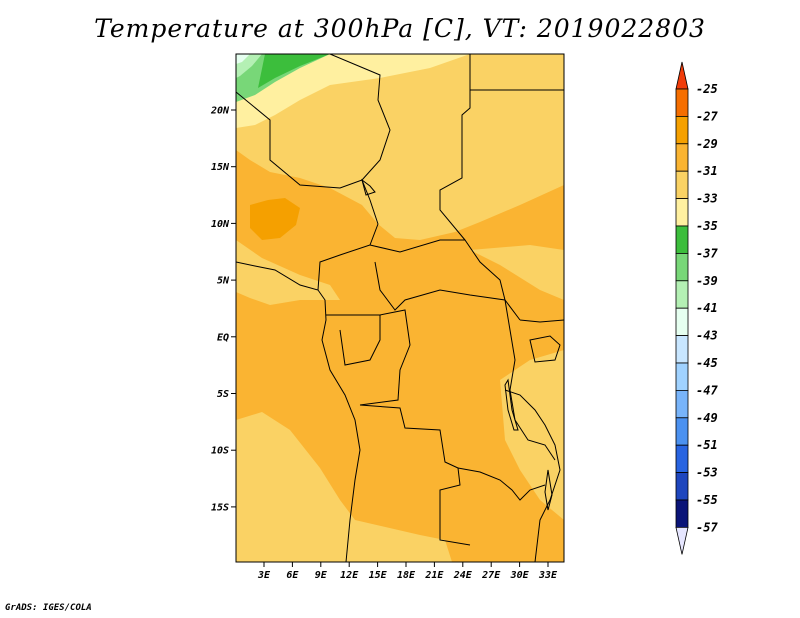 The image size is (800, 618). I want to click on colorbar-bottom-arrow, so click(682, 541).